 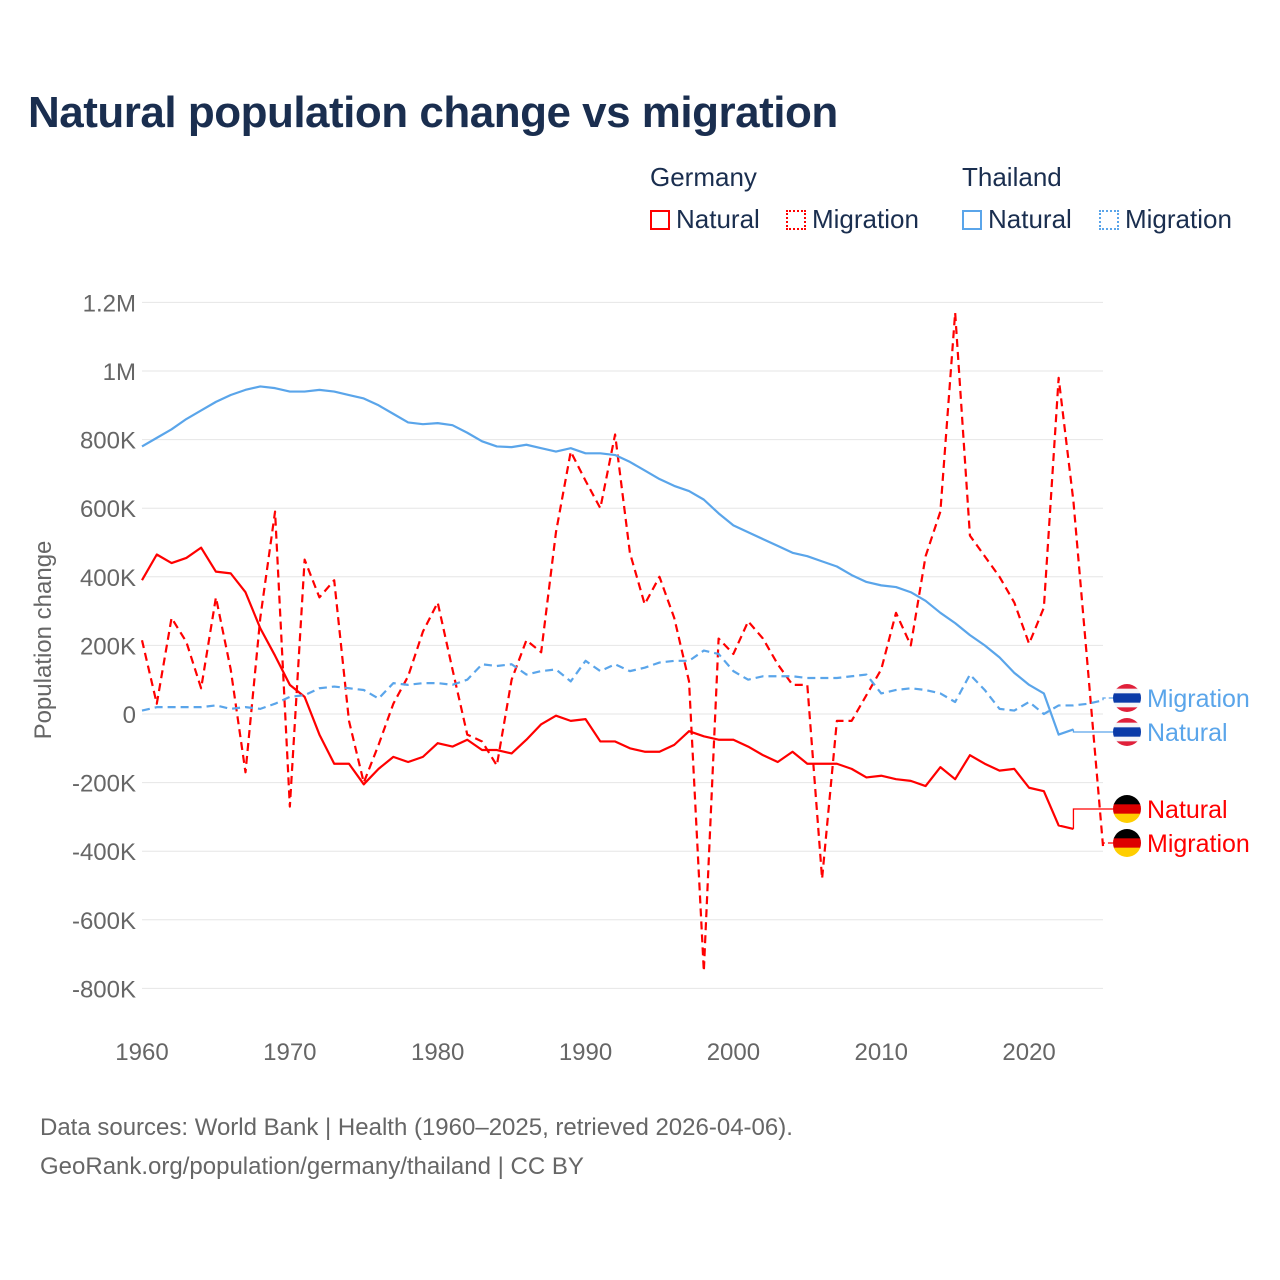 I want to click on chart-title: Natural population change vs migration, so click(x=433, y=112).